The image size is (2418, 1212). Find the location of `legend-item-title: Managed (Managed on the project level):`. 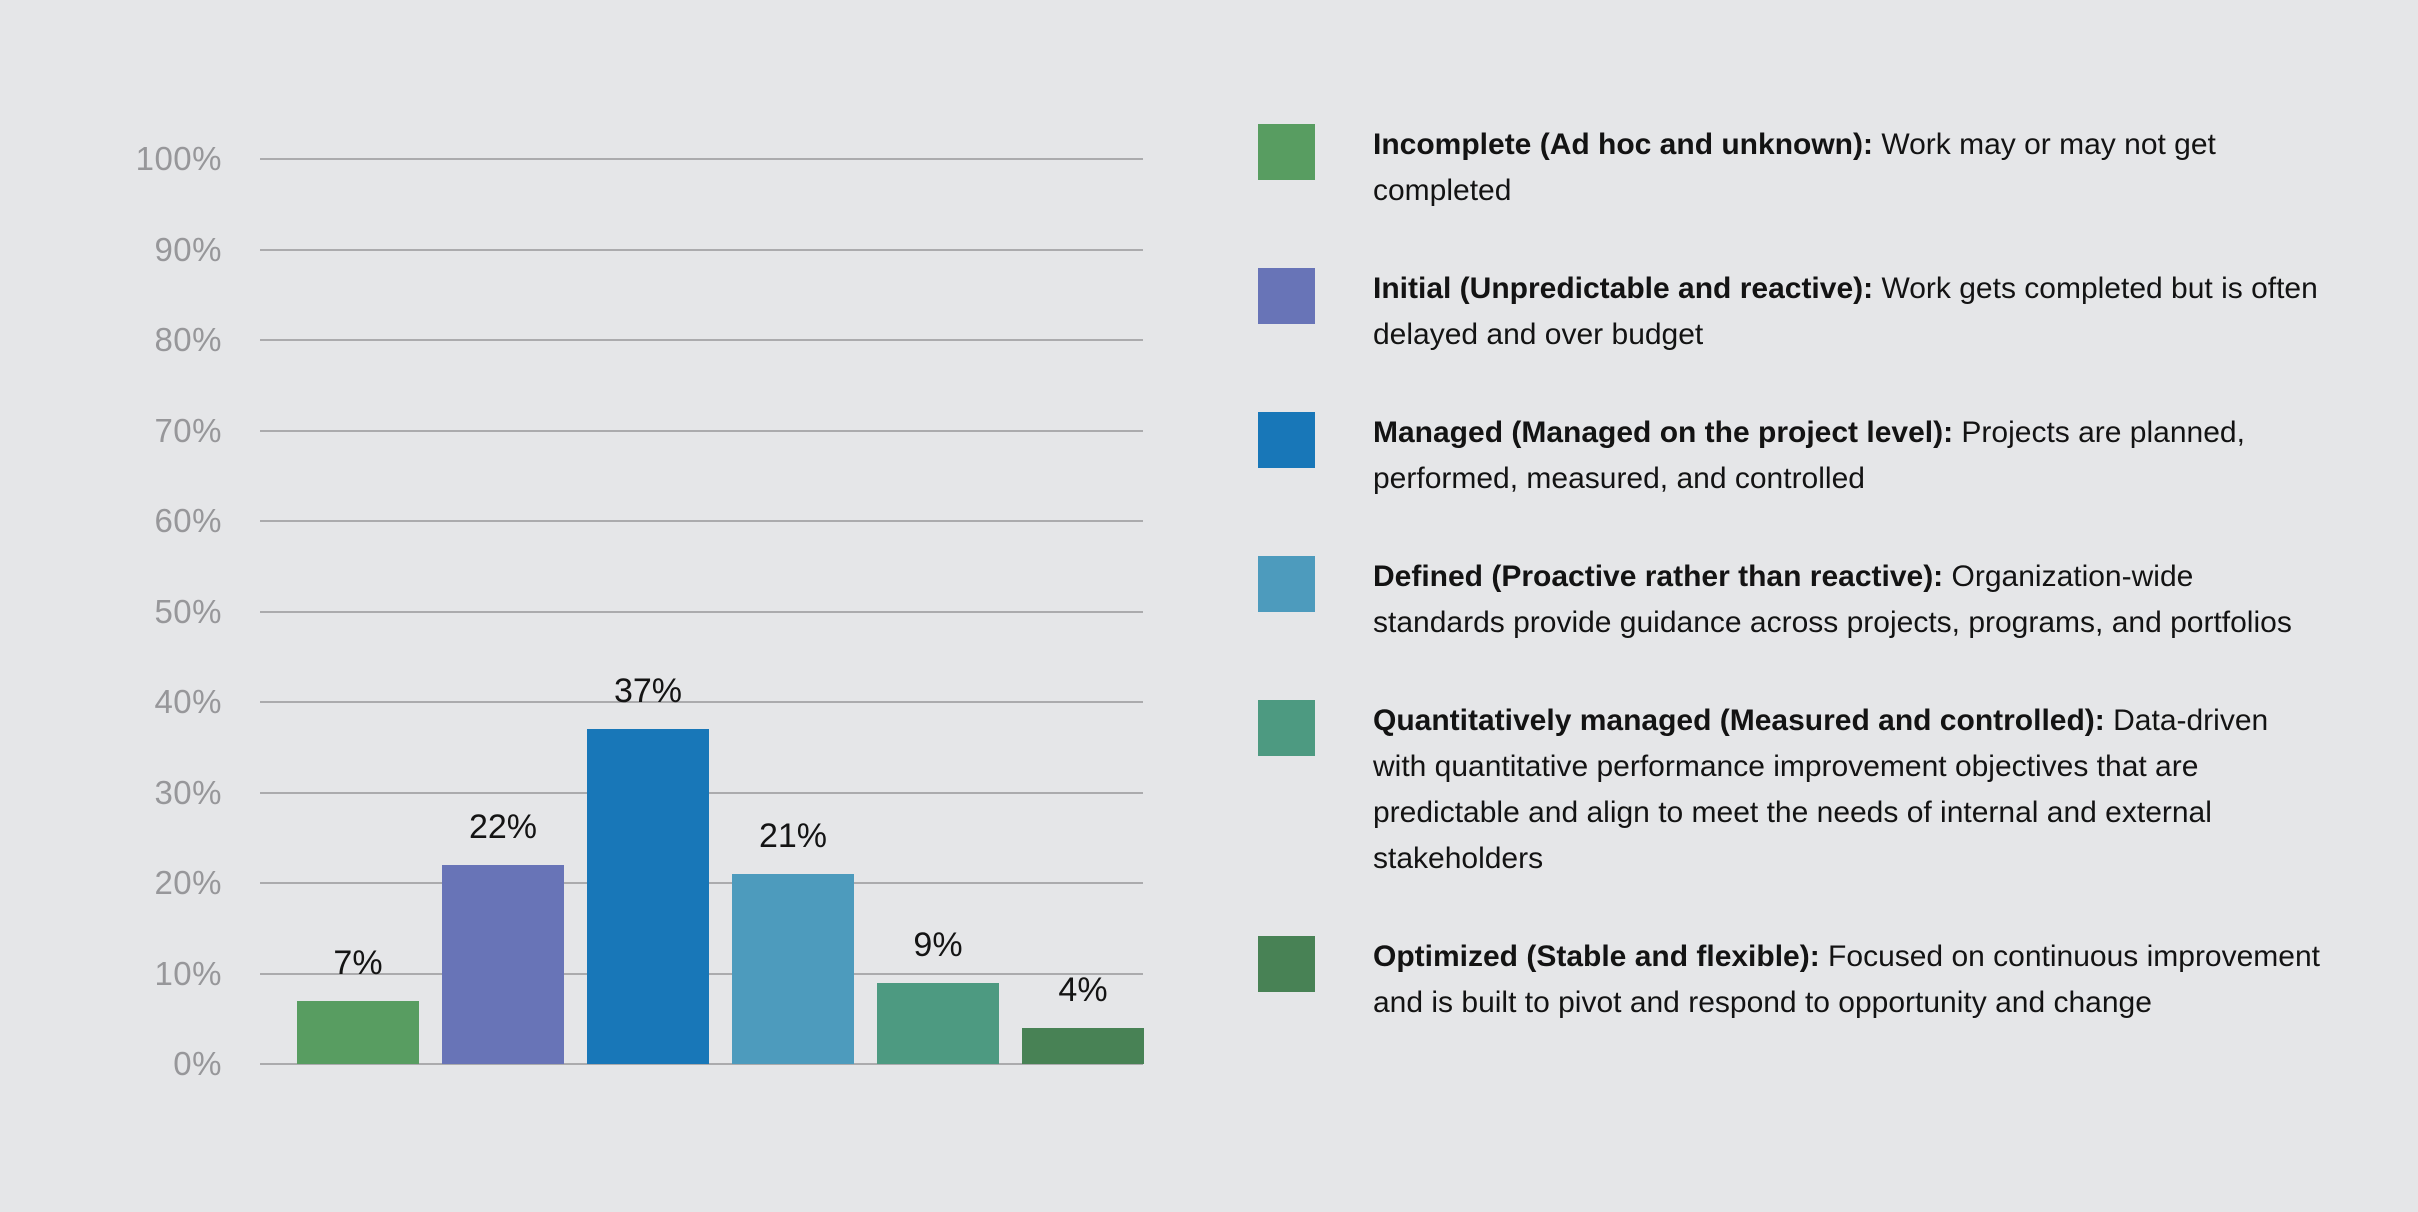

legend-item-title: Managed (Managed on the project level): is located at coordinates (1663, 432).